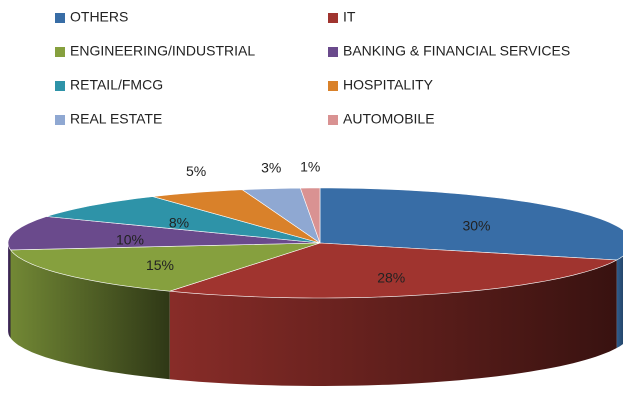  I want to click on legend-label: ENGINEERING/INDUSTRIAL, so click(162, 51).